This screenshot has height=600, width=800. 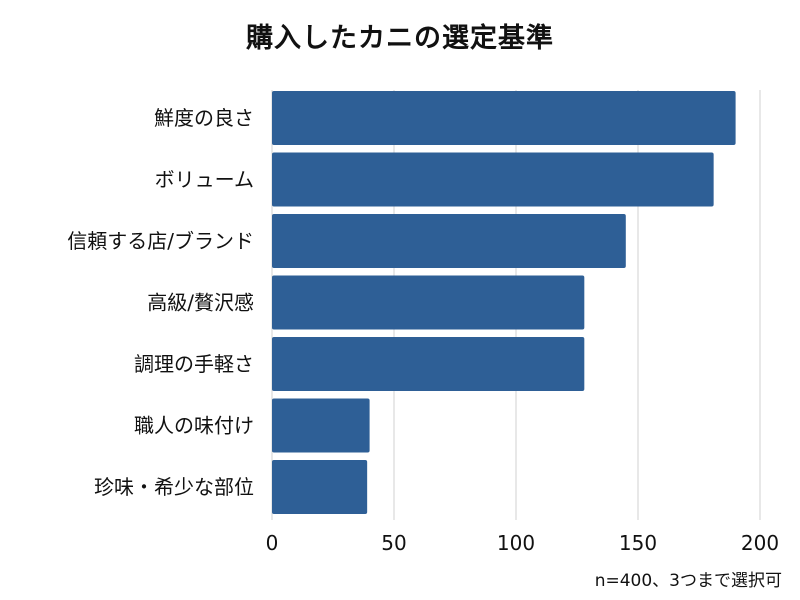 I want to click on category-label: 職人の味付け, so click(x=194, y=426).